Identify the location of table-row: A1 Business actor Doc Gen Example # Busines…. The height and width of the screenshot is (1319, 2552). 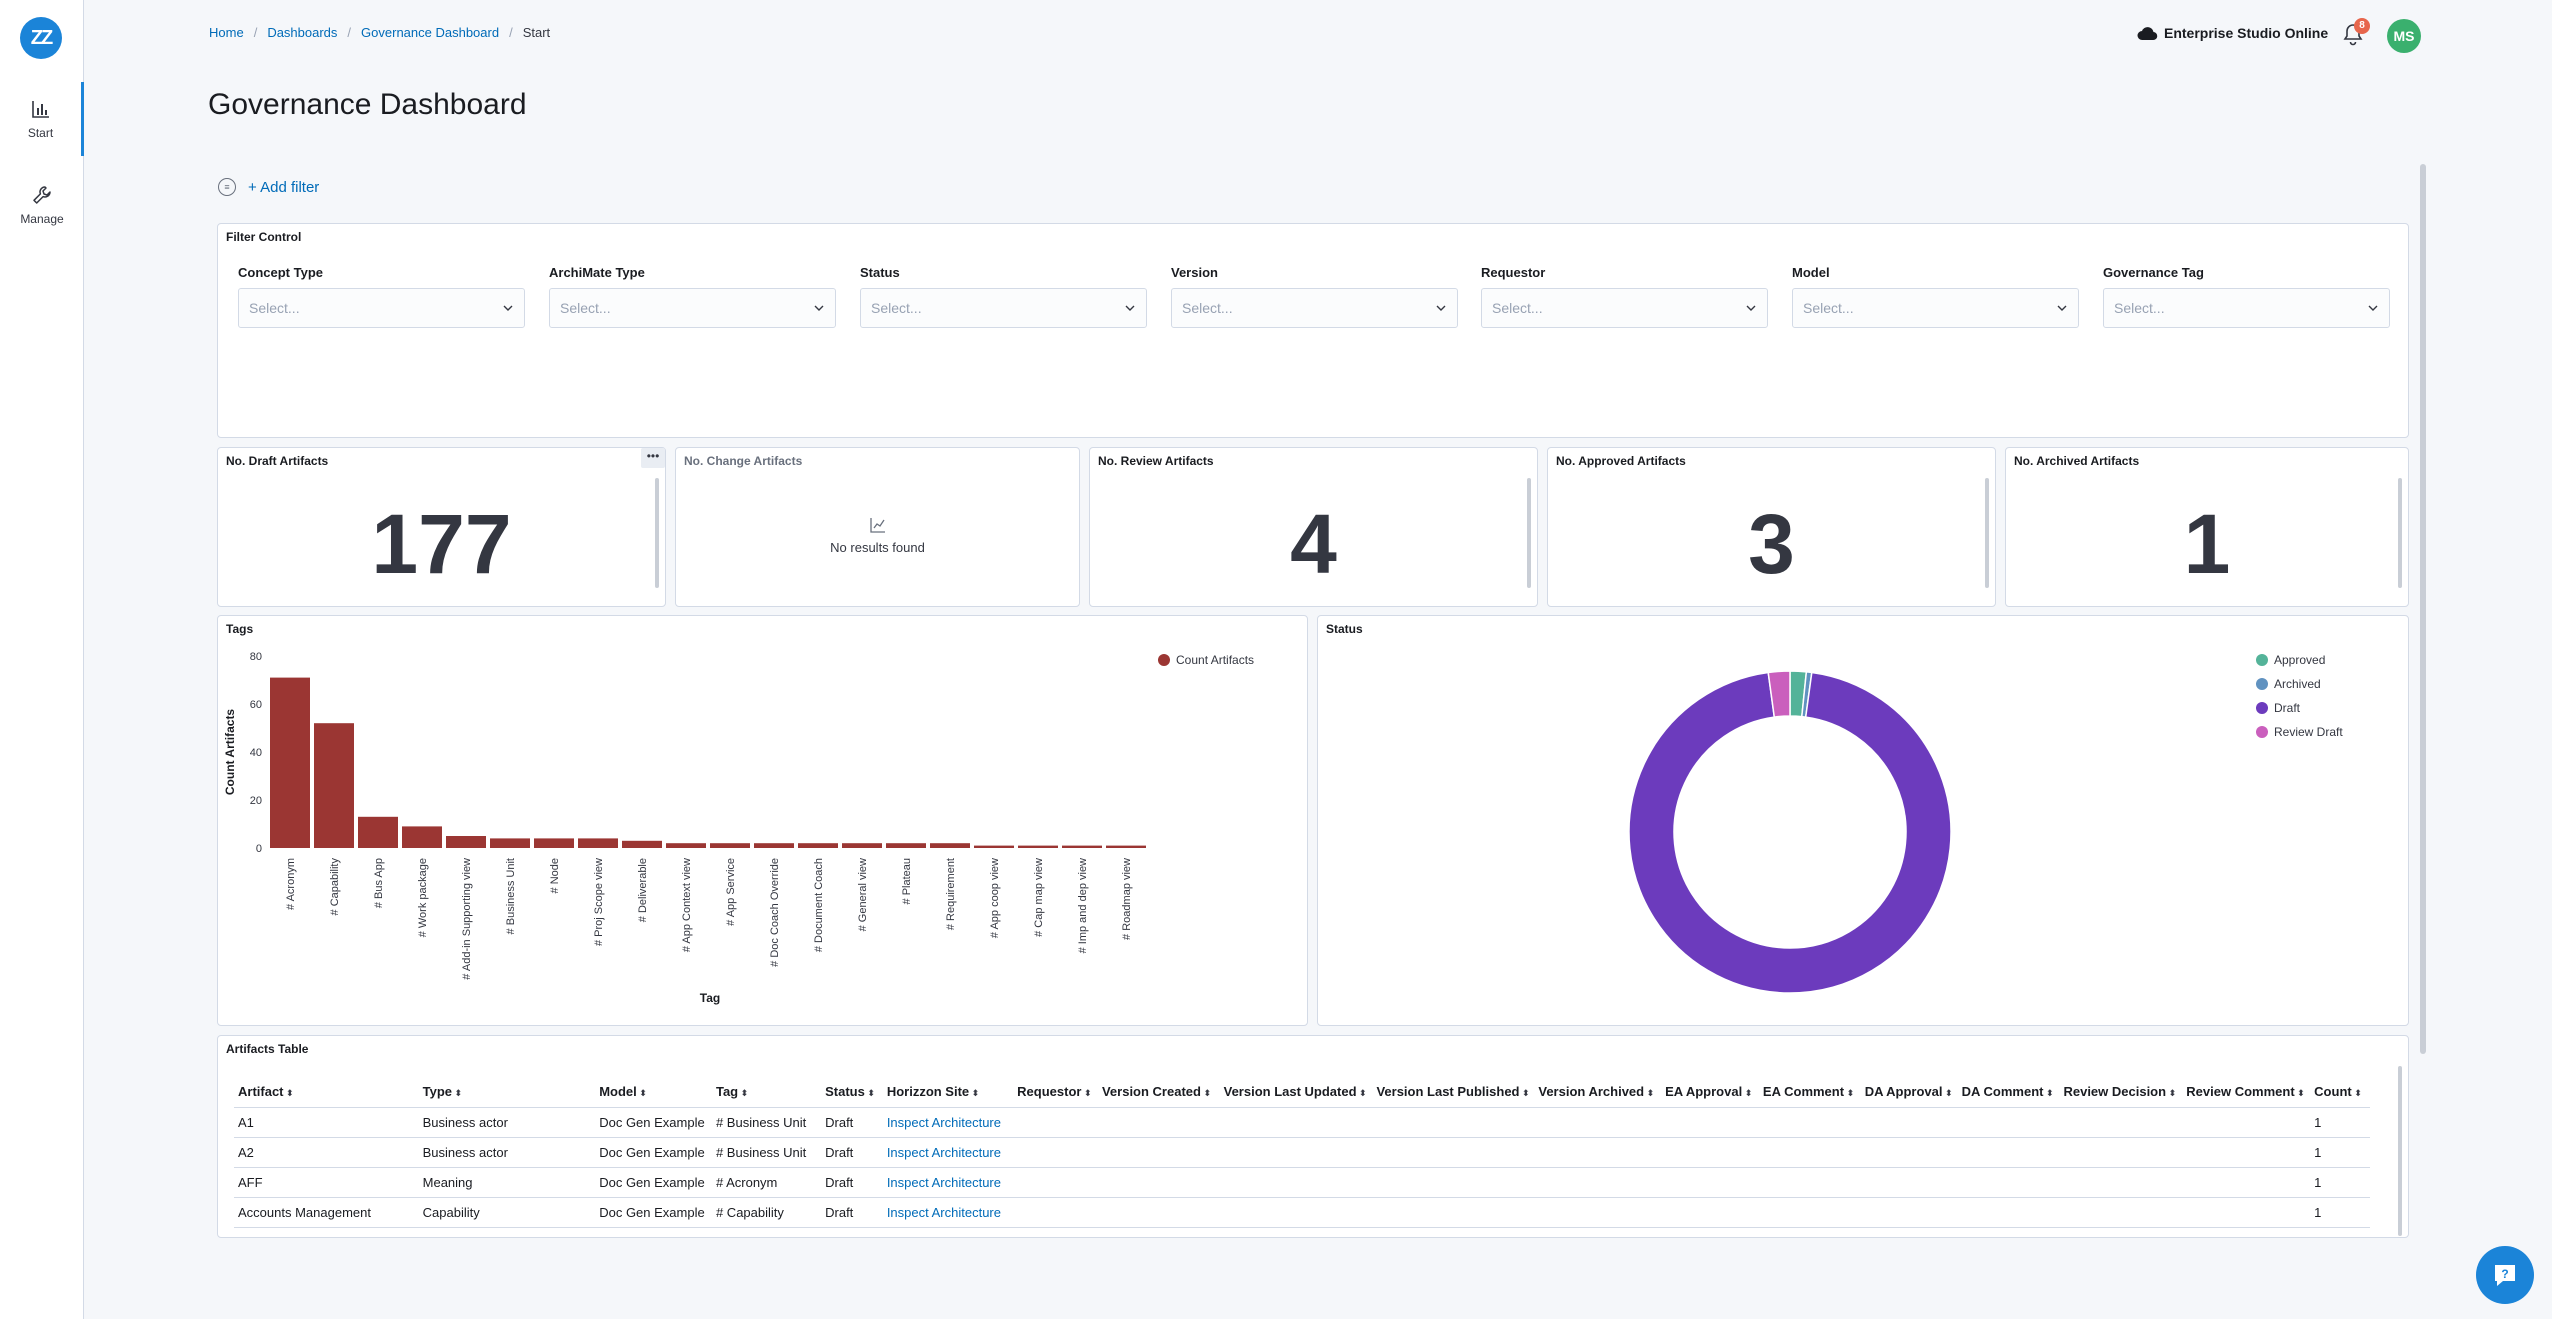
(1302, 1122).